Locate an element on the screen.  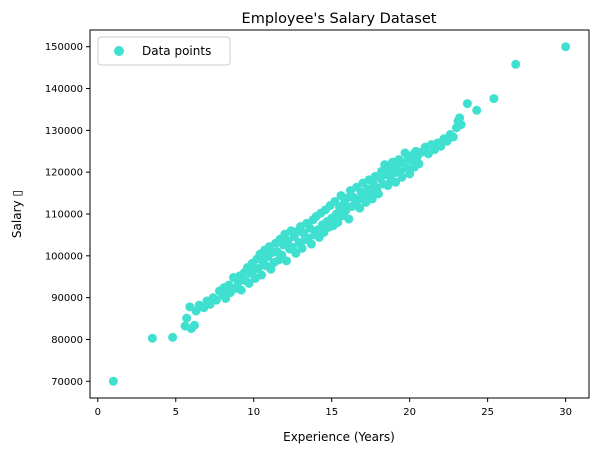
y-tick-label: 150000 is located at coordinates (64, 47).